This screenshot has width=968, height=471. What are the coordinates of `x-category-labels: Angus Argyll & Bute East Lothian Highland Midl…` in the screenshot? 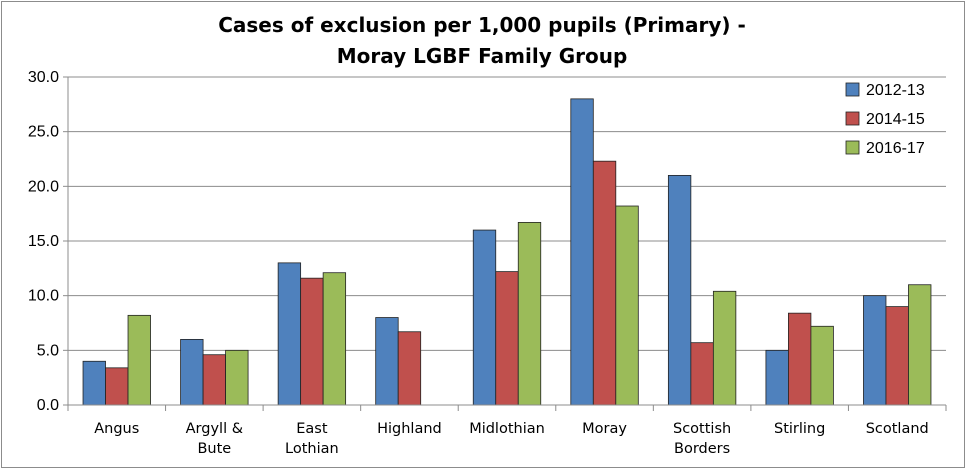 It's located at (511, 439).